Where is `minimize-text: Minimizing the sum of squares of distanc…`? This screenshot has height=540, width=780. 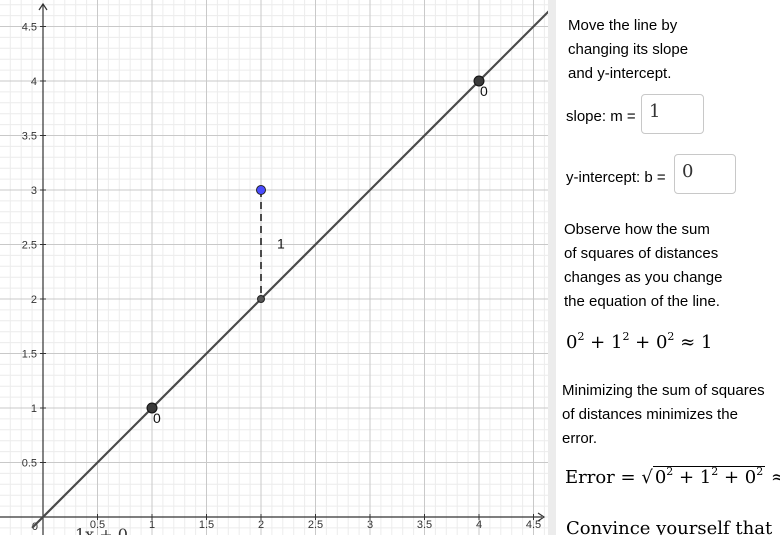 minimize-text: Minimizing the sum of squares of distanc… is located at coordinates (663, 415).